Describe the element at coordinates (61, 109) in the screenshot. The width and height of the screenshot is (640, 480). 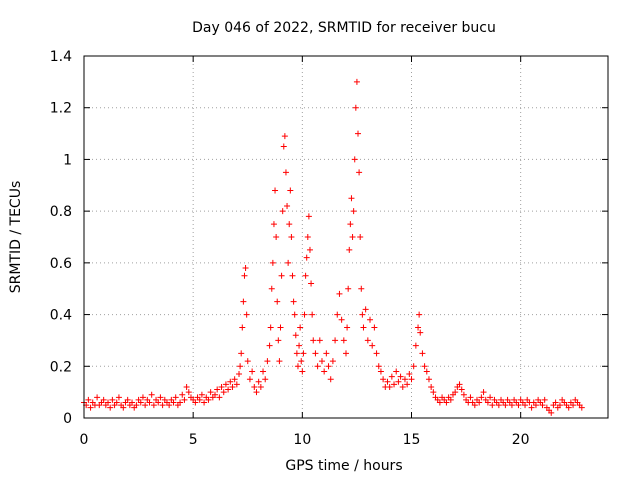
I see `y-tick-label: 1.2` at that location.